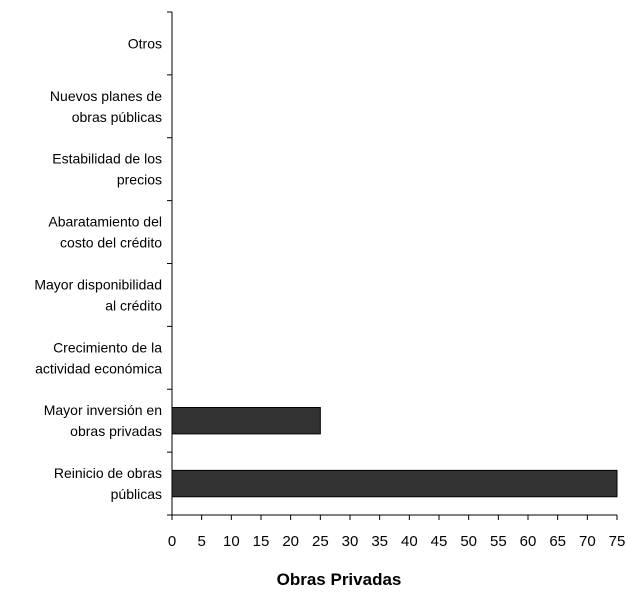  What do you see at coordinates (468, 541) in the screenshot?
I see `x-tick-label: 50` at bounding box center [468, 541].